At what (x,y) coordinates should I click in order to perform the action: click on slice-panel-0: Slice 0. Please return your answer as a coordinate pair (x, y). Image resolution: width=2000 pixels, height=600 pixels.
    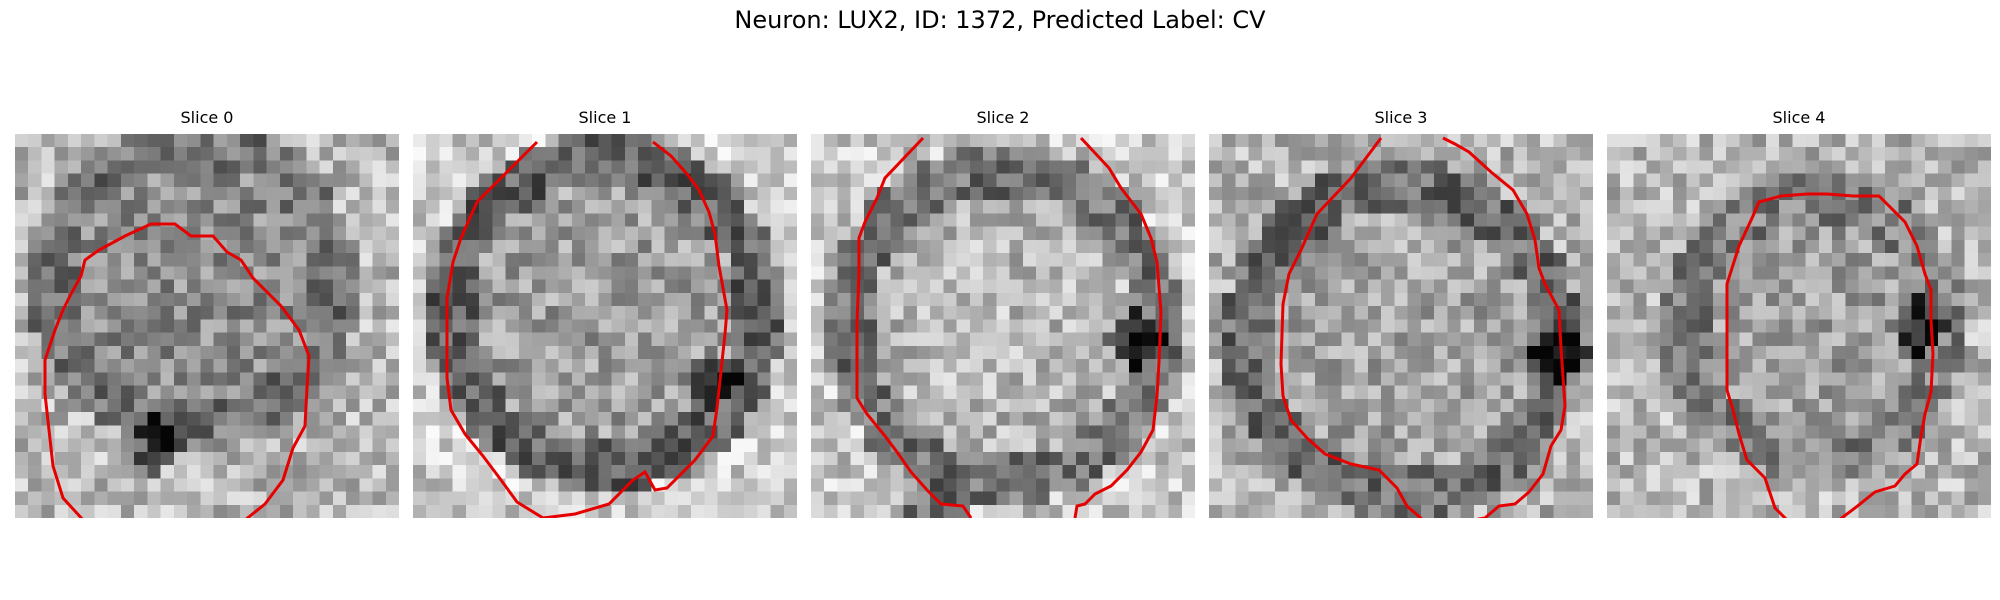
    Looking at the image, I should click on (207, 313).